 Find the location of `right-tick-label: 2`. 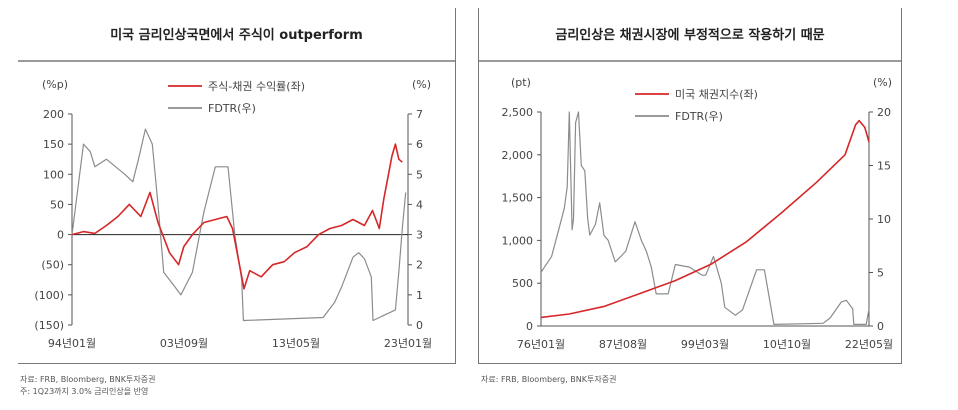

right-tick-label: 2 is located at coordinates (419, 265).